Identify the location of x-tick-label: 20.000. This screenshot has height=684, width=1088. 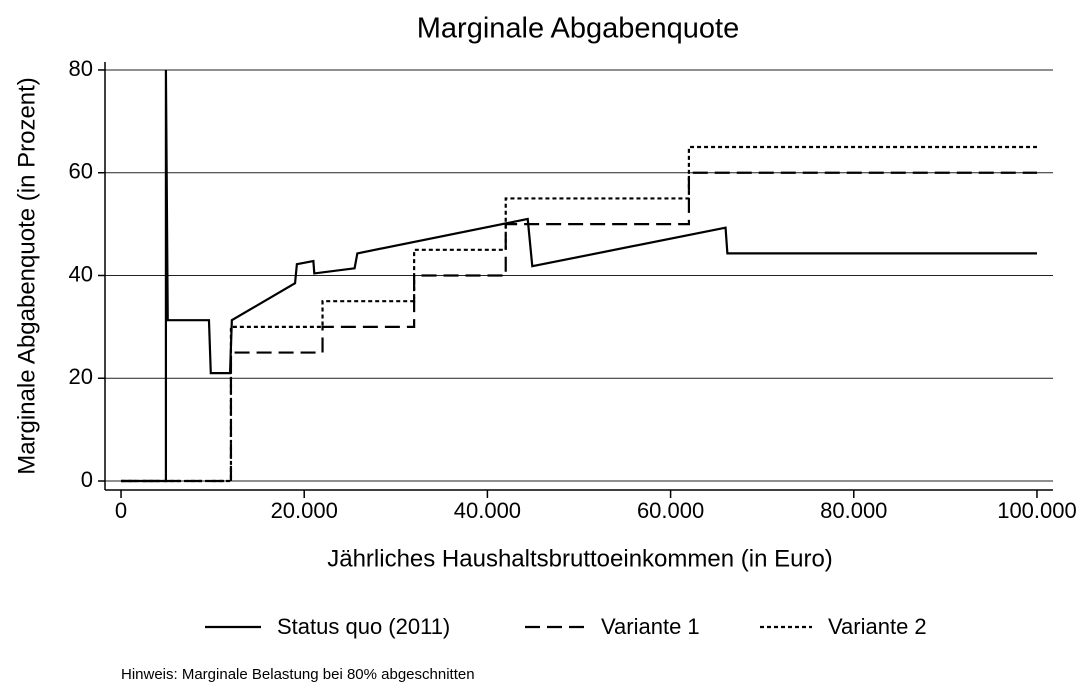
(304, 510).